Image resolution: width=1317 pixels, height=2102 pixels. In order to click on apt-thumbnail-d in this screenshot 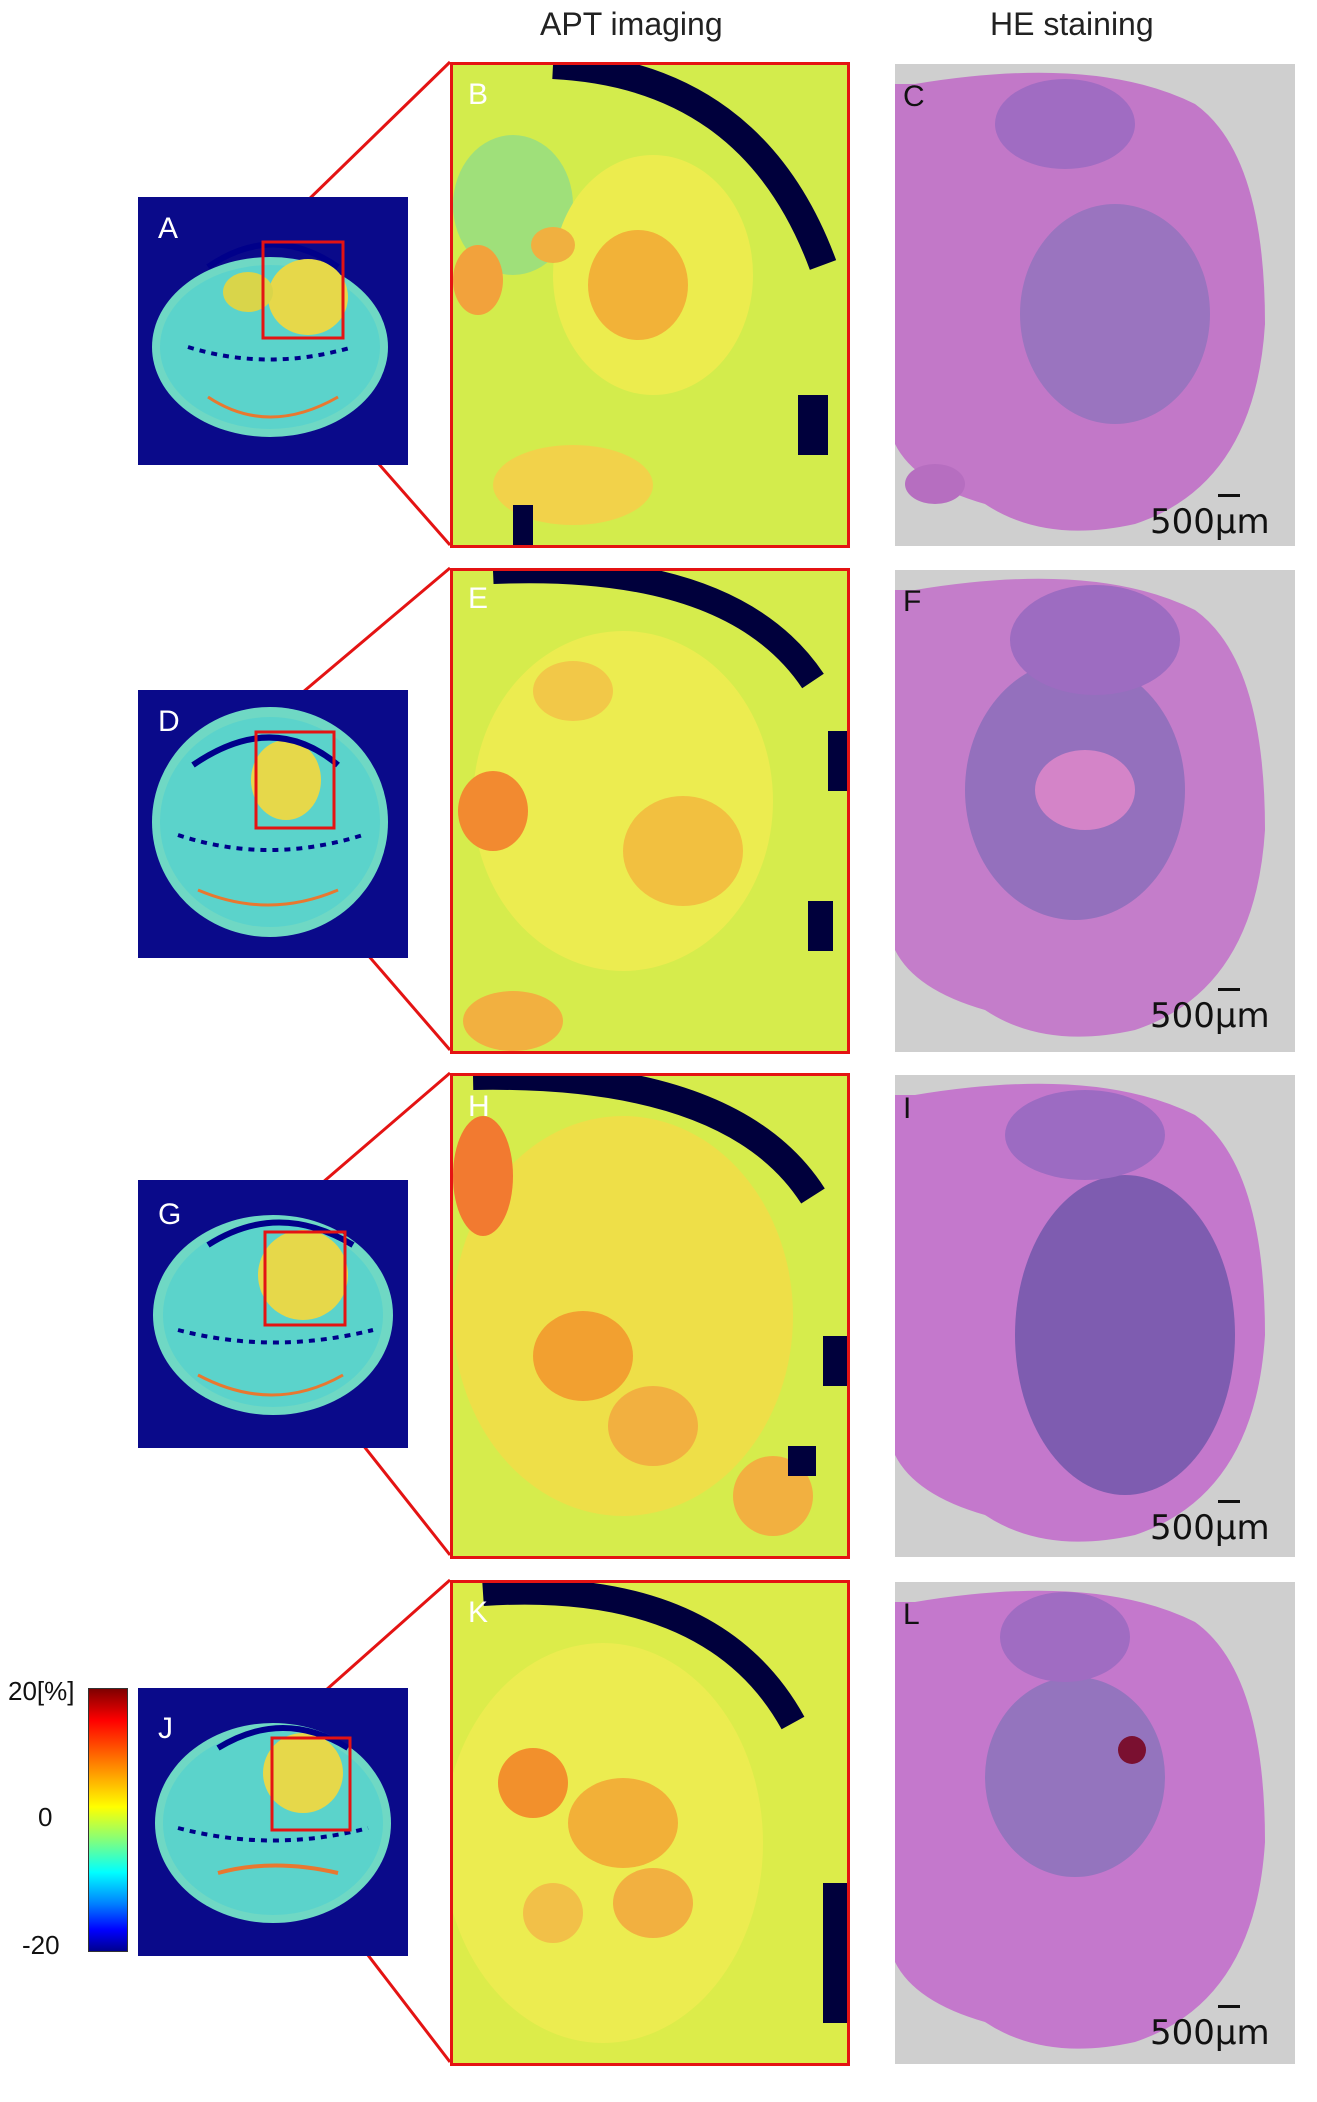, I will do `click(273, 824)`.